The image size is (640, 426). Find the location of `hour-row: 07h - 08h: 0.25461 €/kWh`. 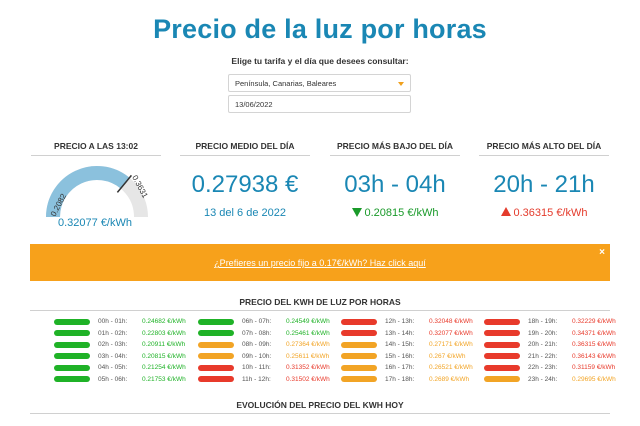

hour-row: 07h - 08h: 0.25461 €/kWh is located at coordinates (269, 334).